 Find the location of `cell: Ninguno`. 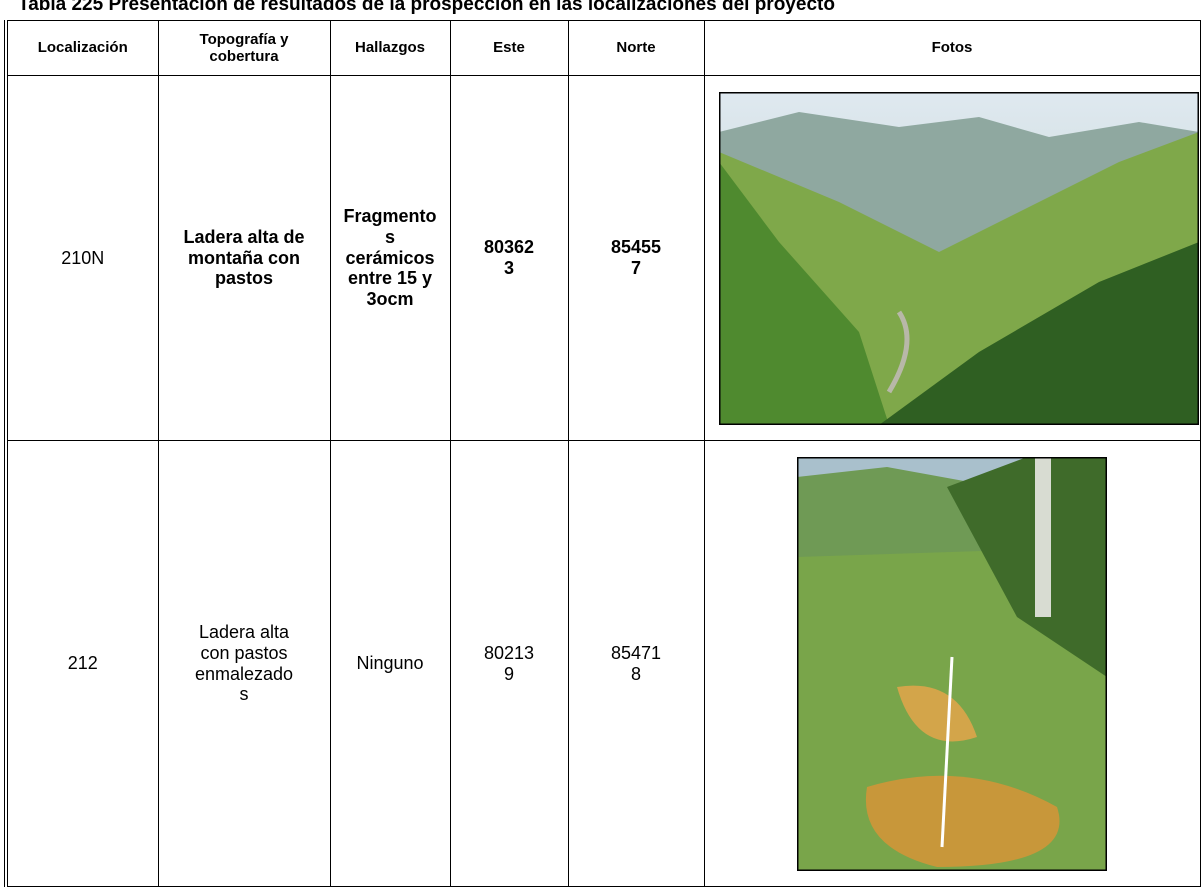

cell: Ninguno is located at coordinates (390, 663).